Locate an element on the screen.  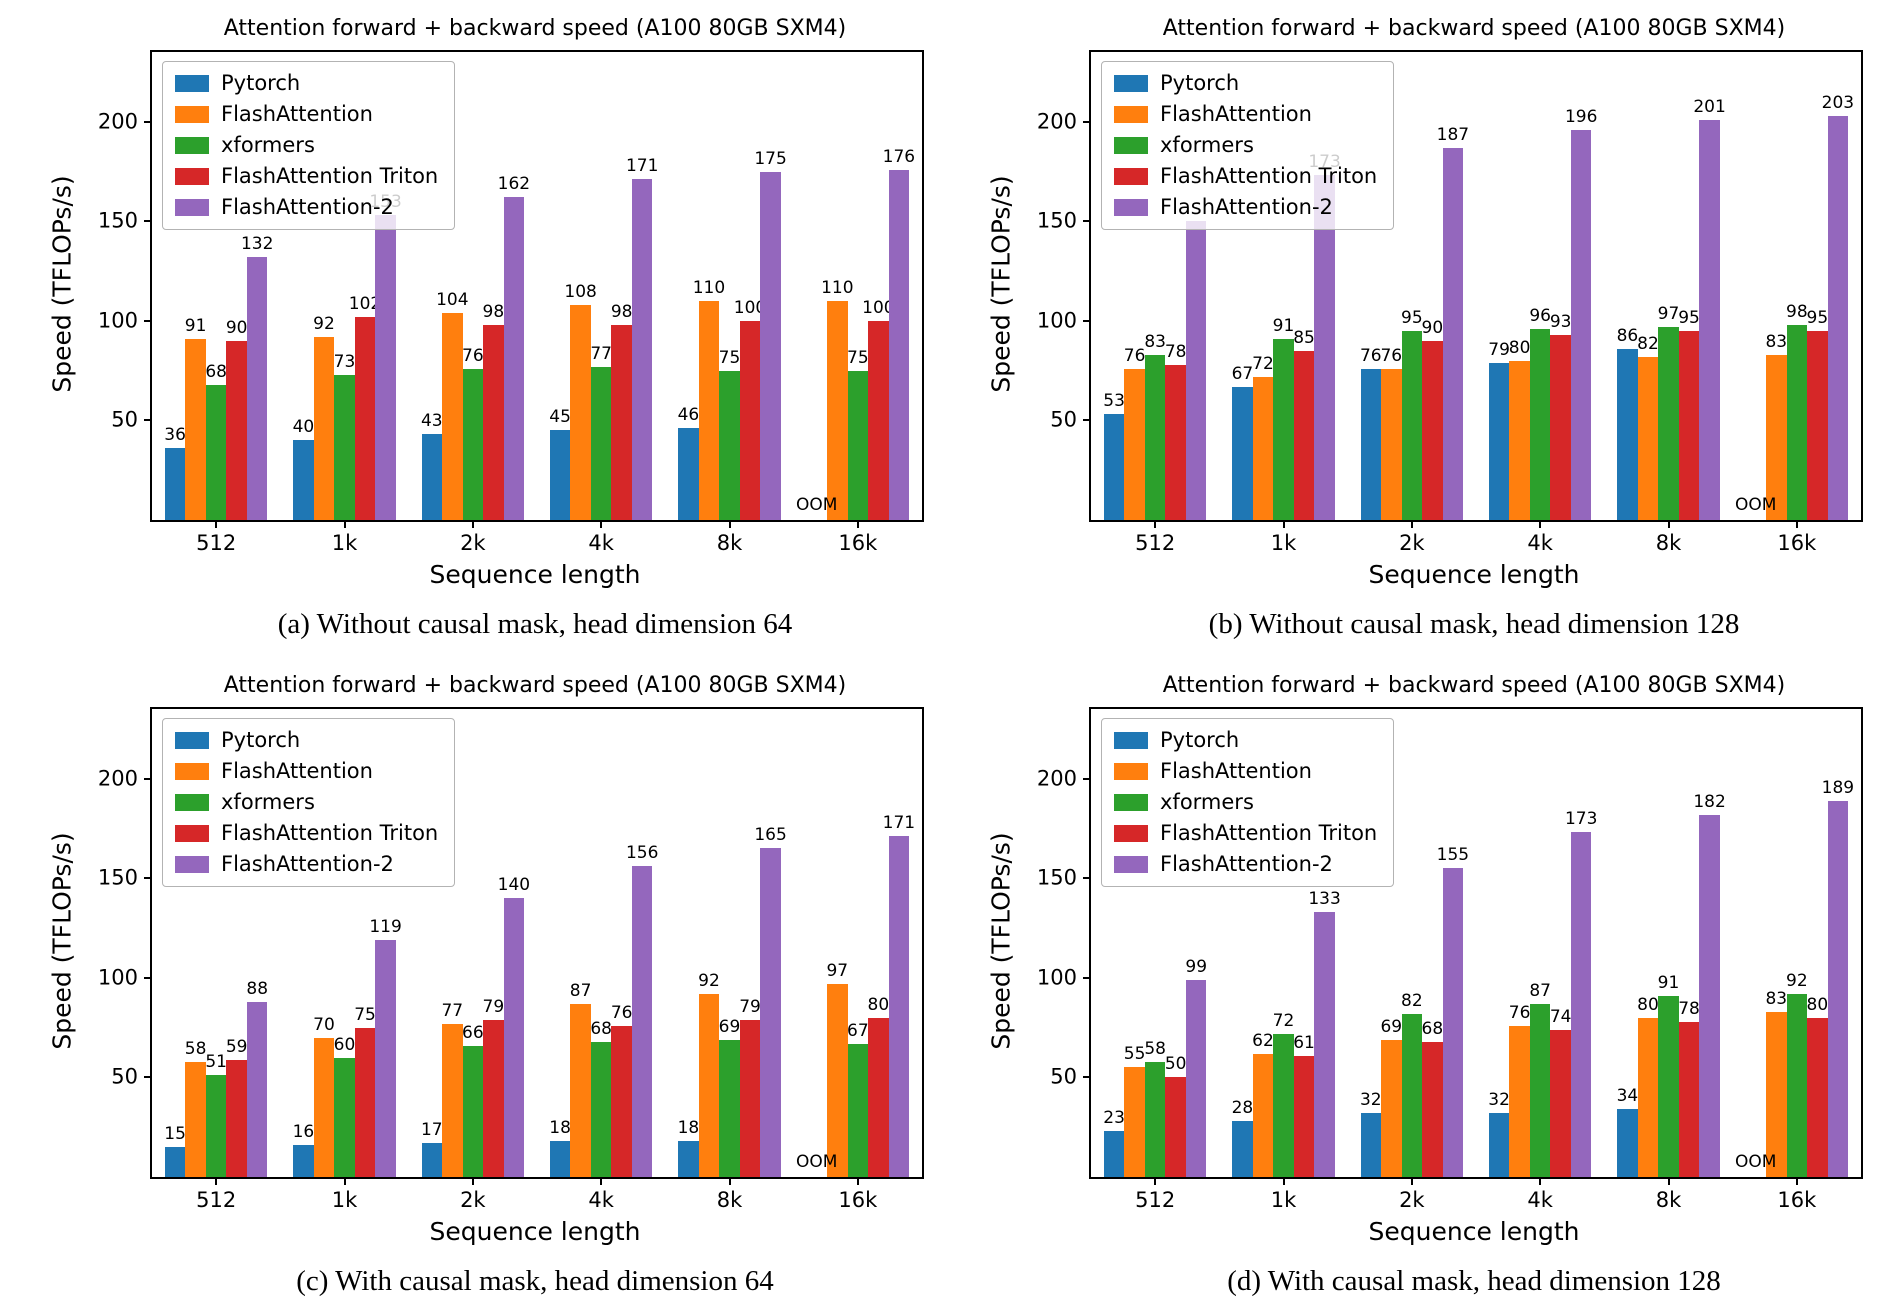
bar-value-label: 133 is located at coordinates (1324, 899).